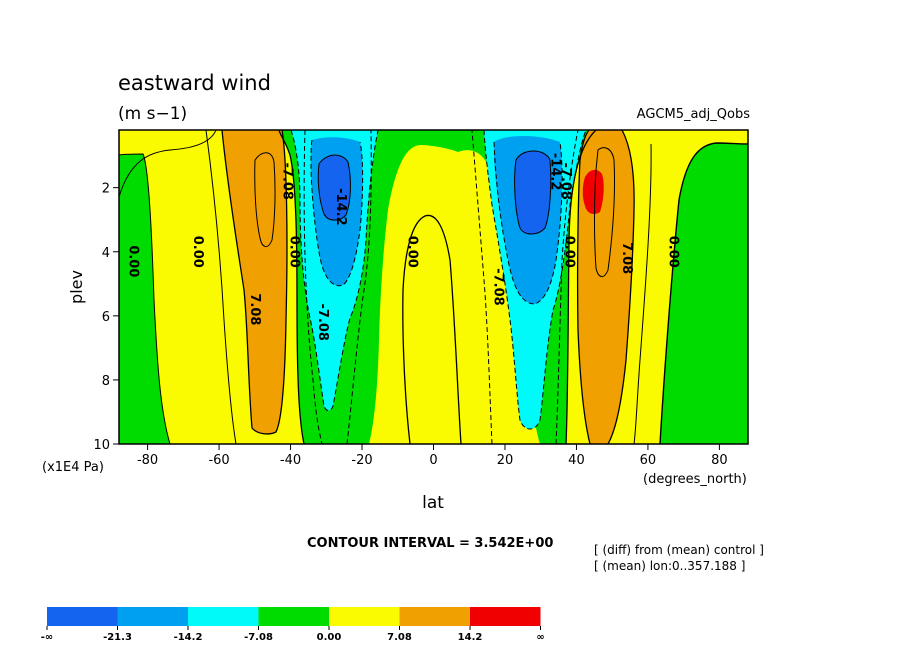  Describe the element at coordinates (576, 460) in the screenshot. I see `x-tick-label: 40` at that location.